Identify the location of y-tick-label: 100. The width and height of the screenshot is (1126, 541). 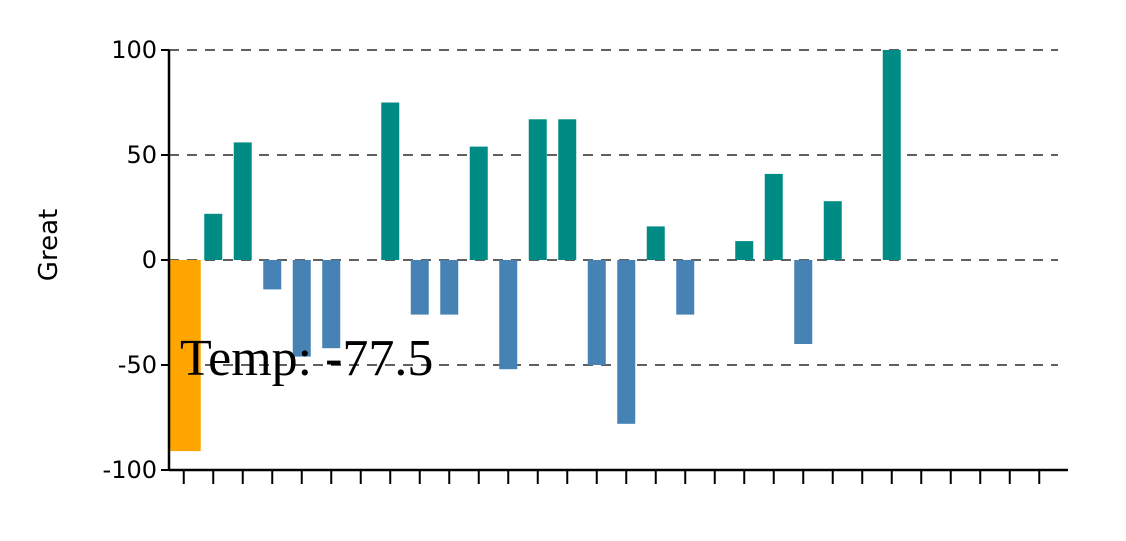
(134, 50).